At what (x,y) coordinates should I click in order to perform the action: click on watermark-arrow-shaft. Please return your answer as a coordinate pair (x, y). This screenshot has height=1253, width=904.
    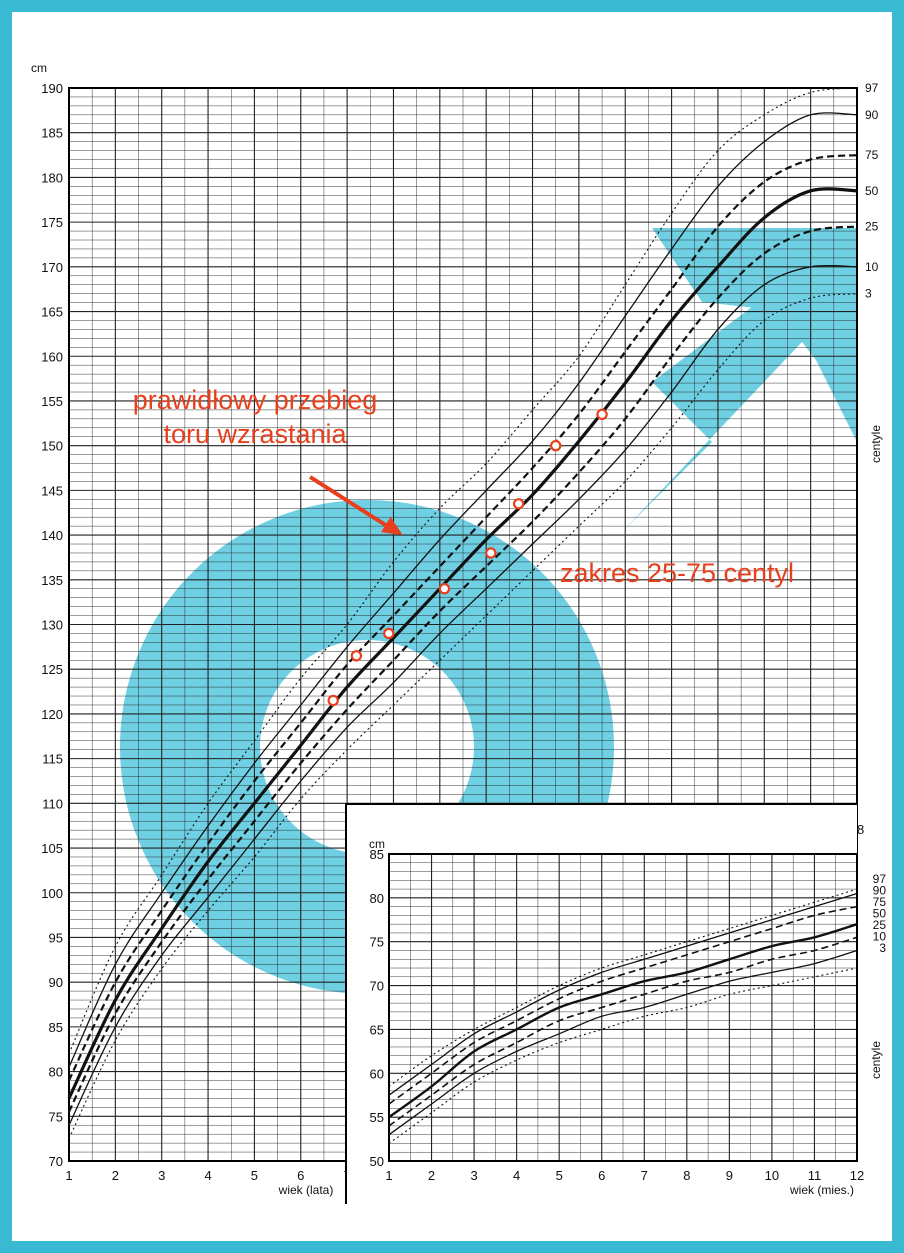
    Looking at the image, I should click on (694, 425).